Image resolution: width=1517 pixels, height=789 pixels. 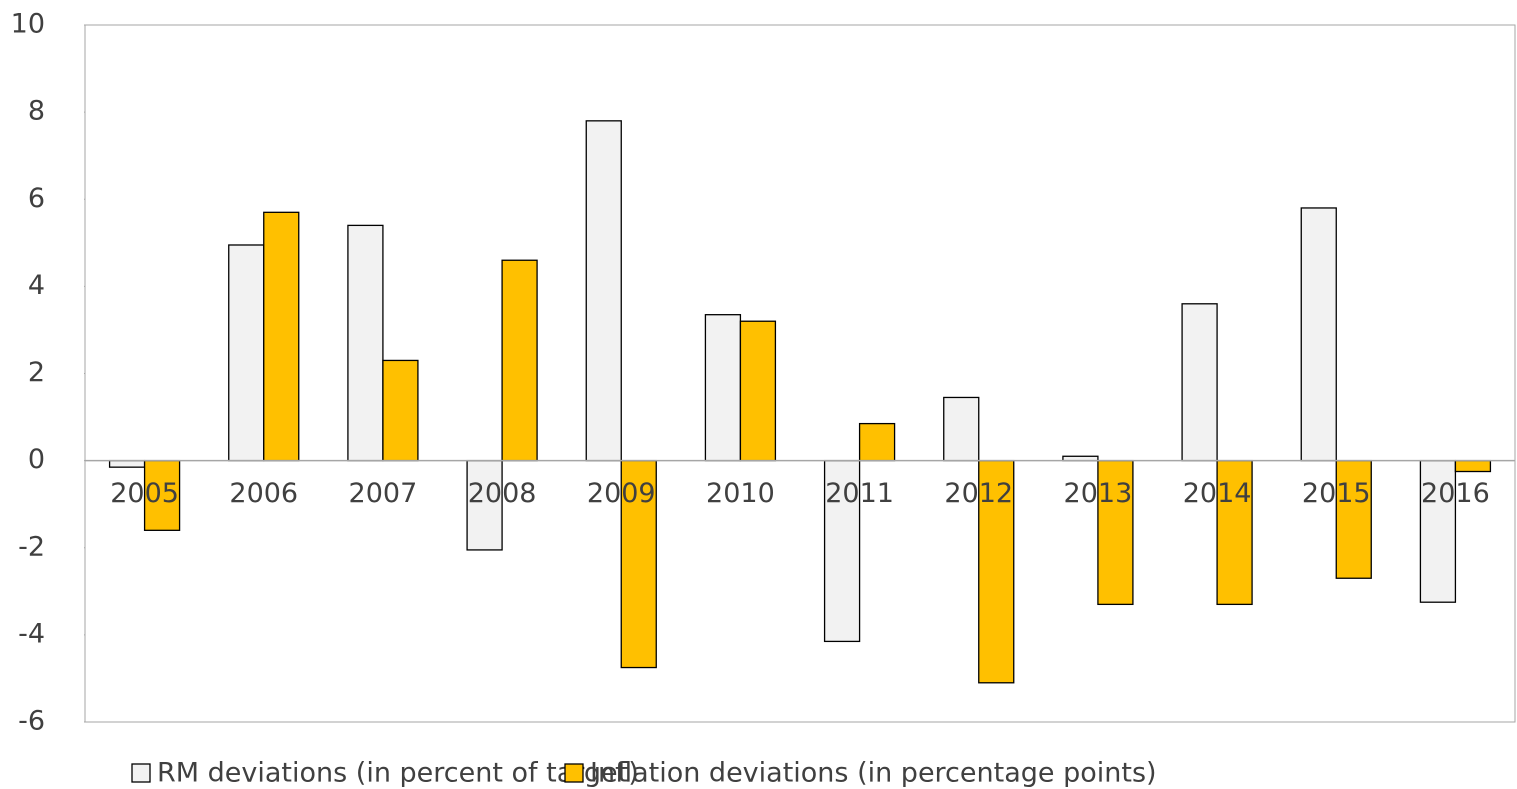 I want to click on y-tick-label: -4, so click(x=31, y=633).